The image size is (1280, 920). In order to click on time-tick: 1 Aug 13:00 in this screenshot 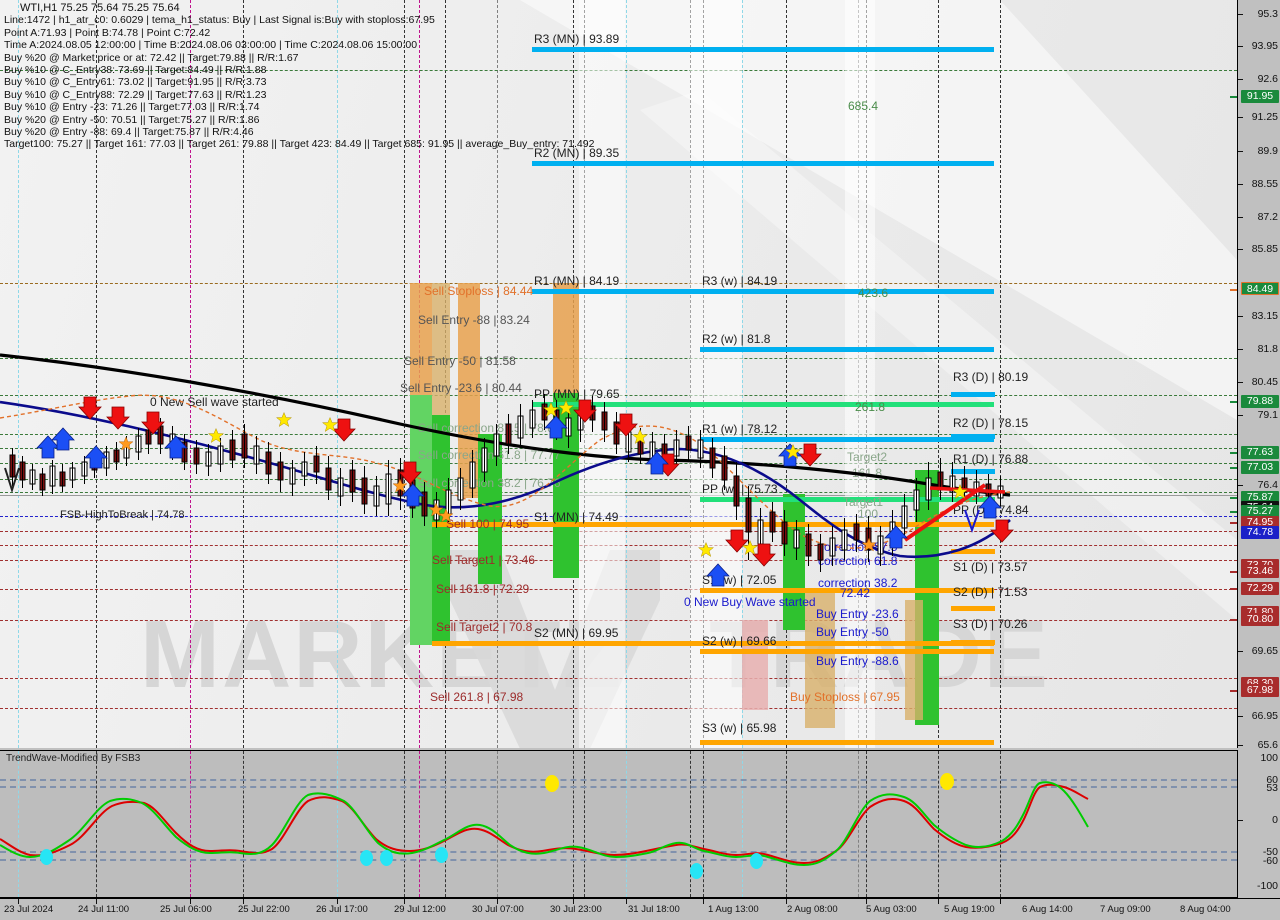, I will do `click(733, 909)`.